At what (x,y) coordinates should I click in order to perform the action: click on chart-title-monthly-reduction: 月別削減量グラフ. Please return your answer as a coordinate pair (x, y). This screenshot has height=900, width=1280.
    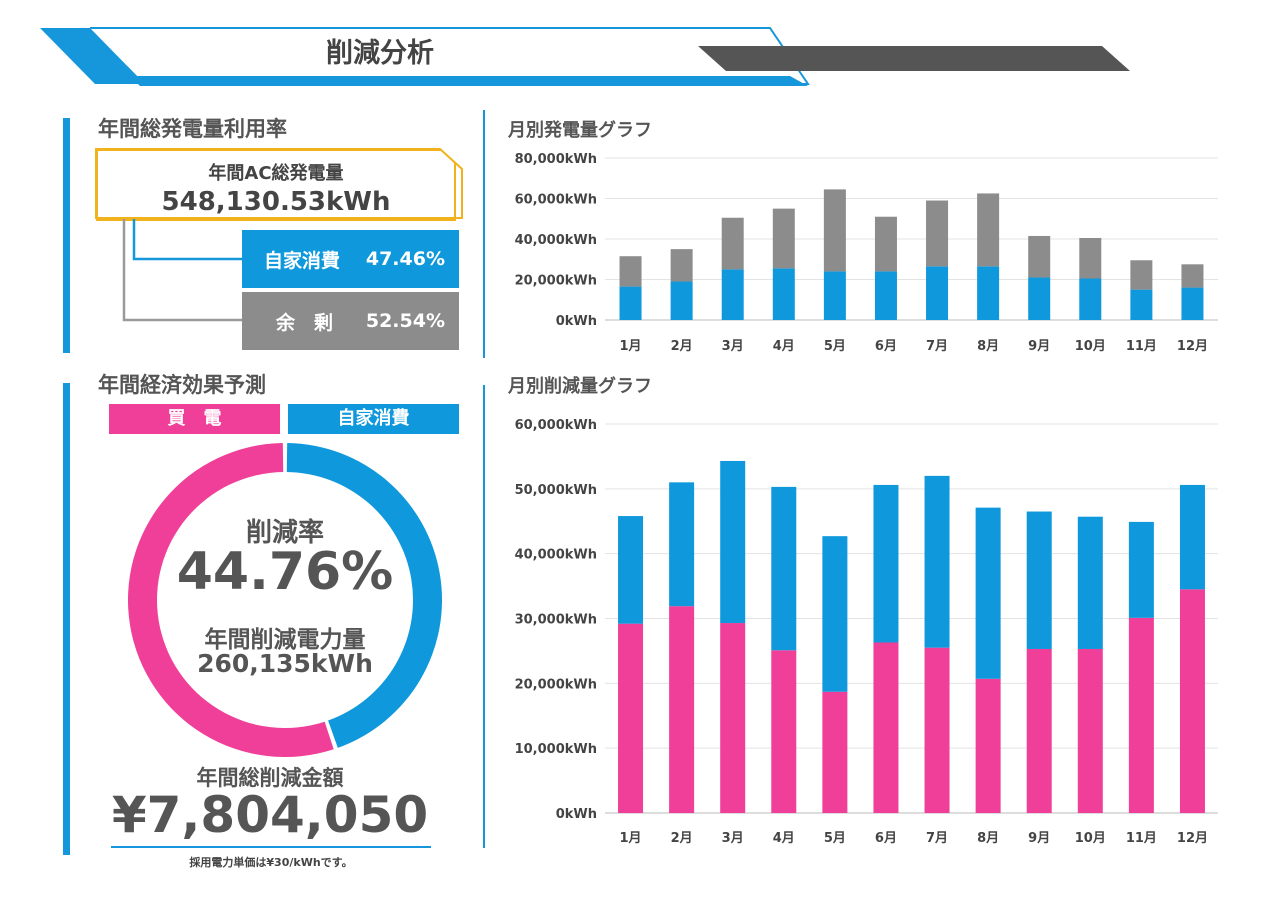
    Looking at the image, I should click on (580, 386).